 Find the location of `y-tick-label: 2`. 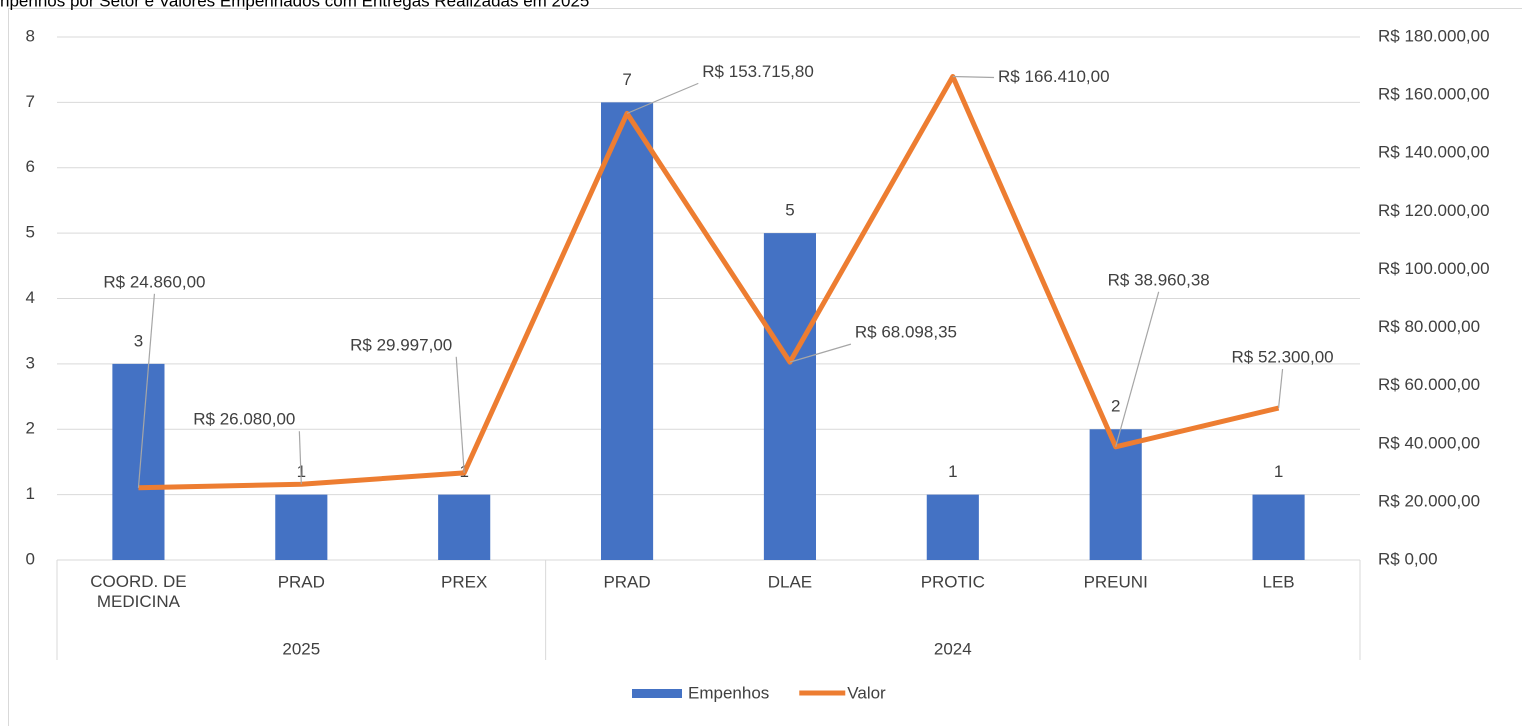

y-tick-label: 2 is located at coordinates (30, 428).